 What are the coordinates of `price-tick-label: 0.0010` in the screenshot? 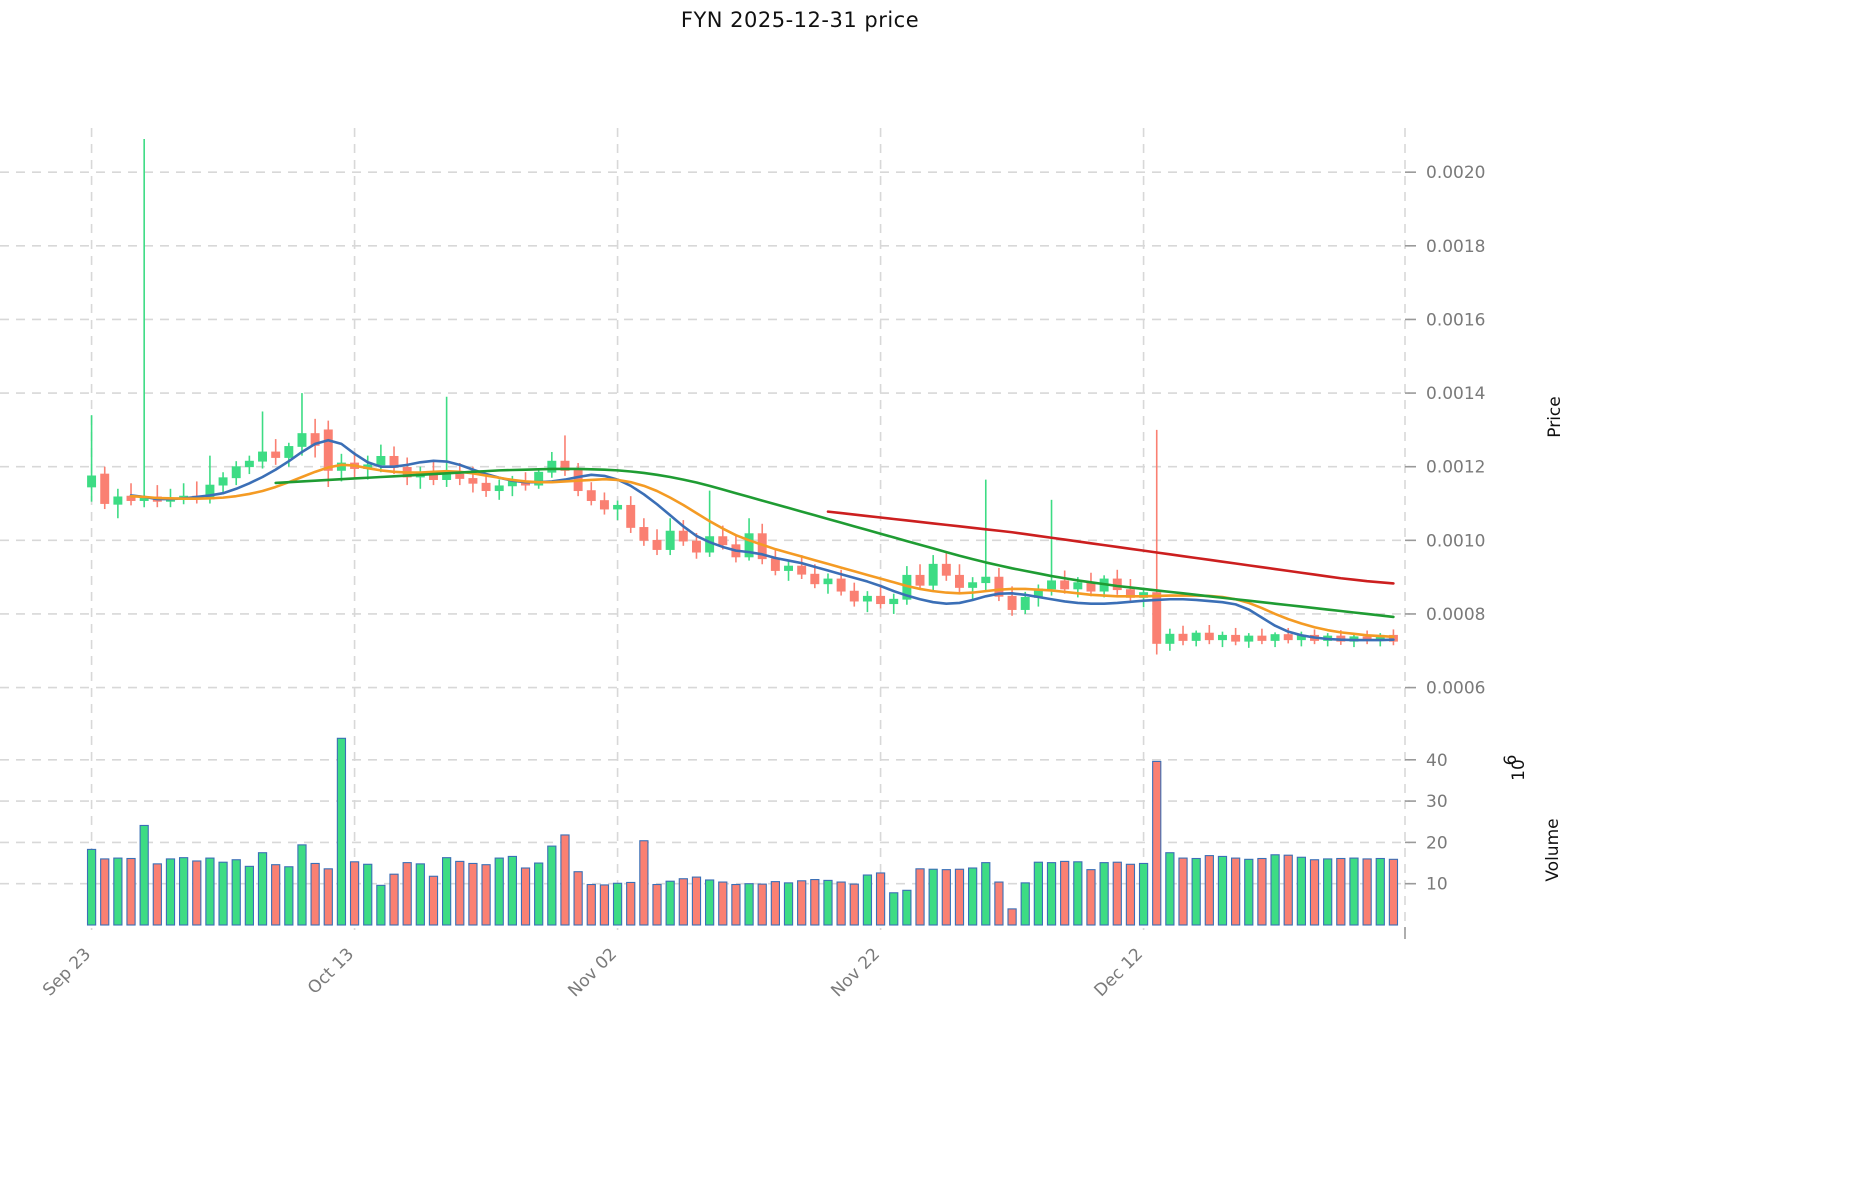 It's located at (1455, 541).